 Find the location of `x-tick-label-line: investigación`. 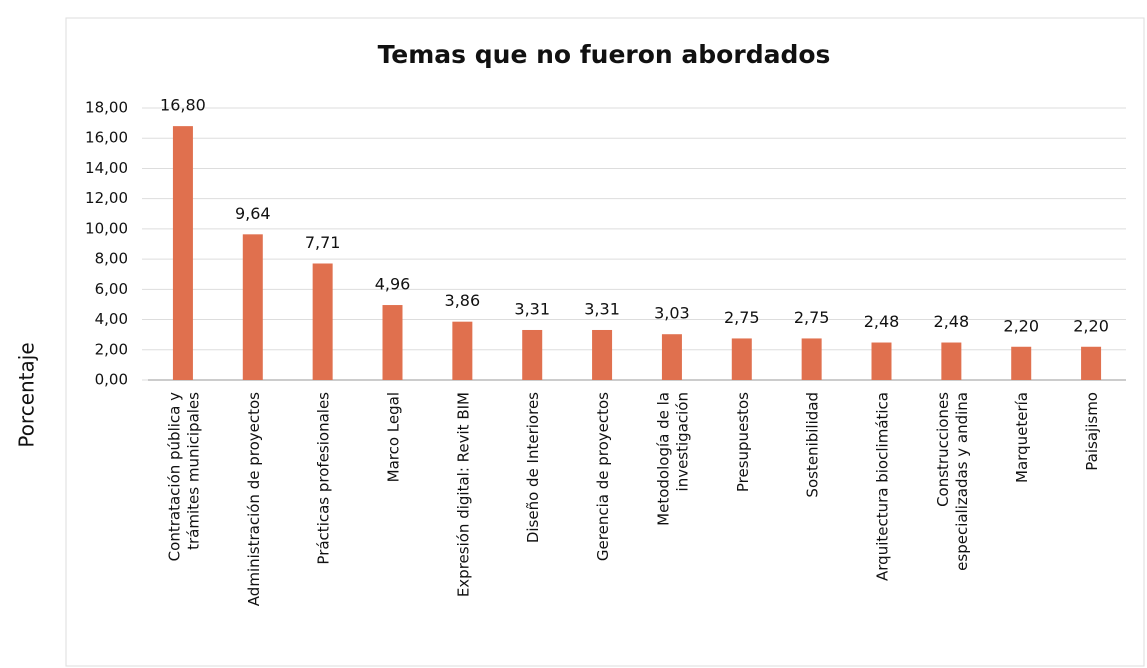

x-tick-label-line: investigación is located at coordinates (682, 441).